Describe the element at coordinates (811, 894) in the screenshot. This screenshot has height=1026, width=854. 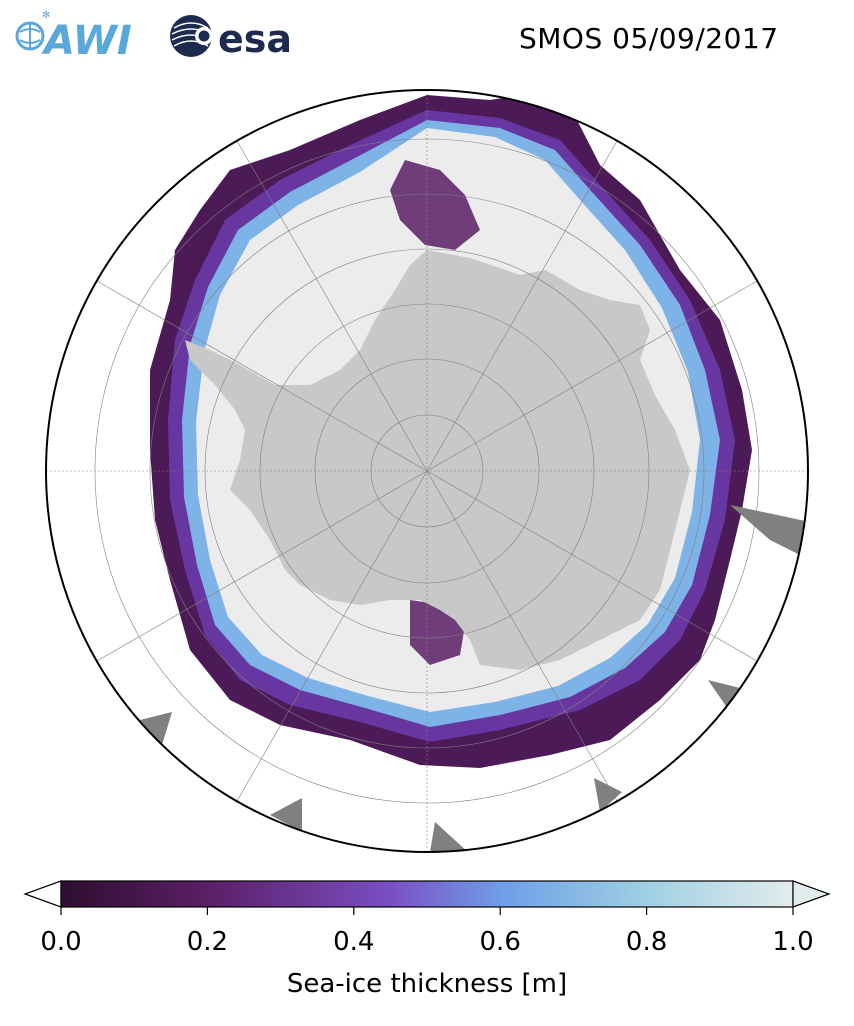
I see `colorbar-extend-high` at that location.